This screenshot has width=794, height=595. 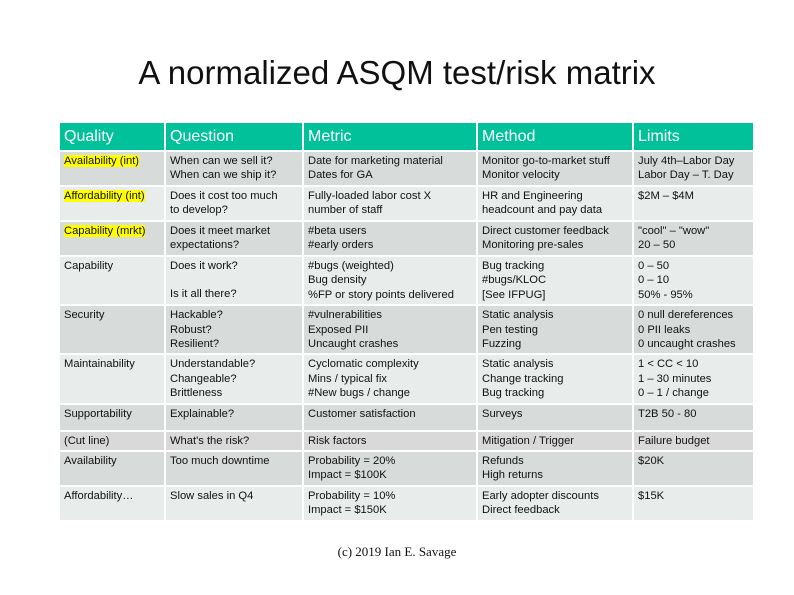 What do you see at coordinates (112, 281) in the screenshot?
I see `quality-cell: Capability` at bounding box center [112, 281].